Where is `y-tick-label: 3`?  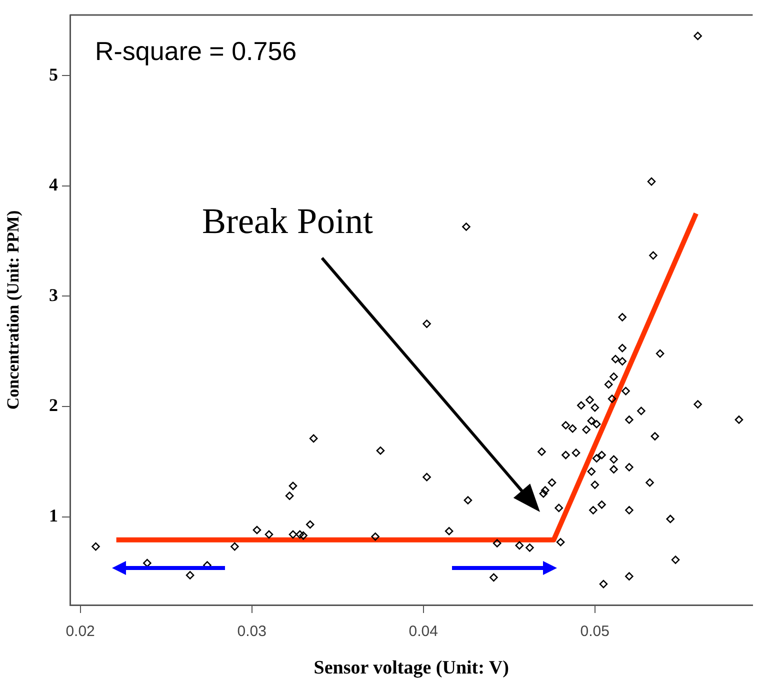
y-tick-label: 3 is located at coordinates (53, 294).